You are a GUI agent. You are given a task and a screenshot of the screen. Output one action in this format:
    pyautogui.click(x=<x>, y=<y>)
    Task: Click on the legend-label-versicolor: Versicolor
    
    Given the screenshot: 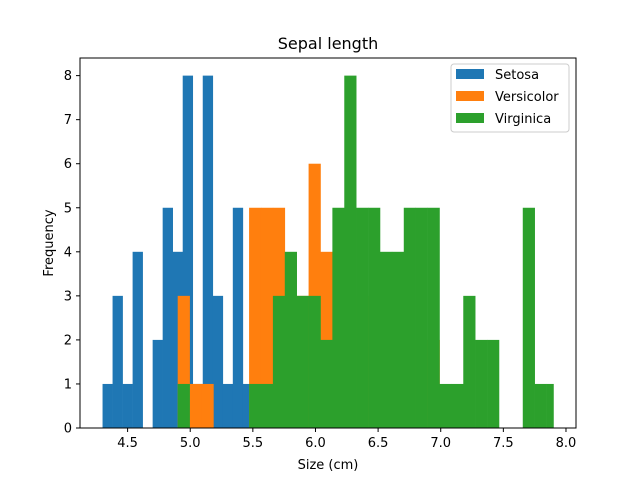 What is the action you would take?
    pyautogui.click(x=527, y=97)
    